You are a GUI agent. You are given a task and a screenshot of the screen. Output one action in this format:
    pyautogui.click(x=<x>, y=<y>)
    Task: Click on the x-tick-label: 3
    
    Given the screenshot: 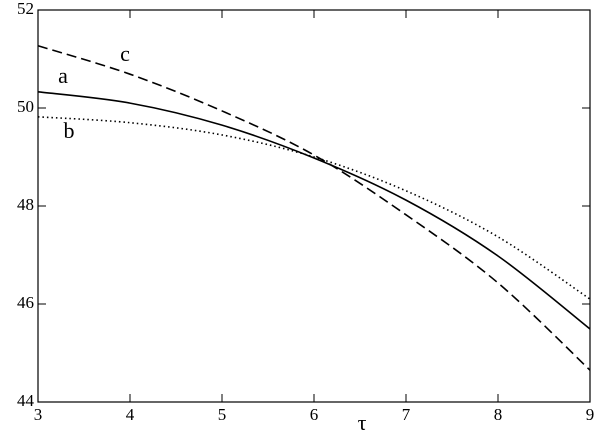 What is the action you would take?
    pyautogui.click(x=38, y=414)
    